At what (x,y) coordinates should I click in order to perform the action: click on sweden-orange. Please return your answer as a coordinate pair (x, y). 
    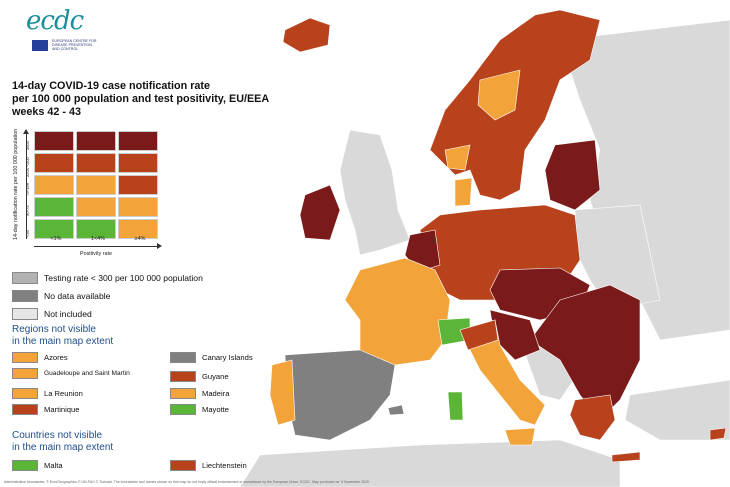
    Looking at the image, I should click on (499, 95).